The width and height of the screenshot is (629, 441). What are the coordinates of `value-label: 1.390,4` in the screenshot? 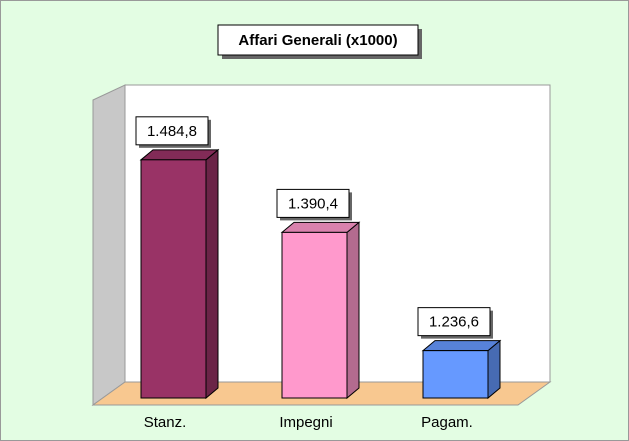 It's located at (313, 203).